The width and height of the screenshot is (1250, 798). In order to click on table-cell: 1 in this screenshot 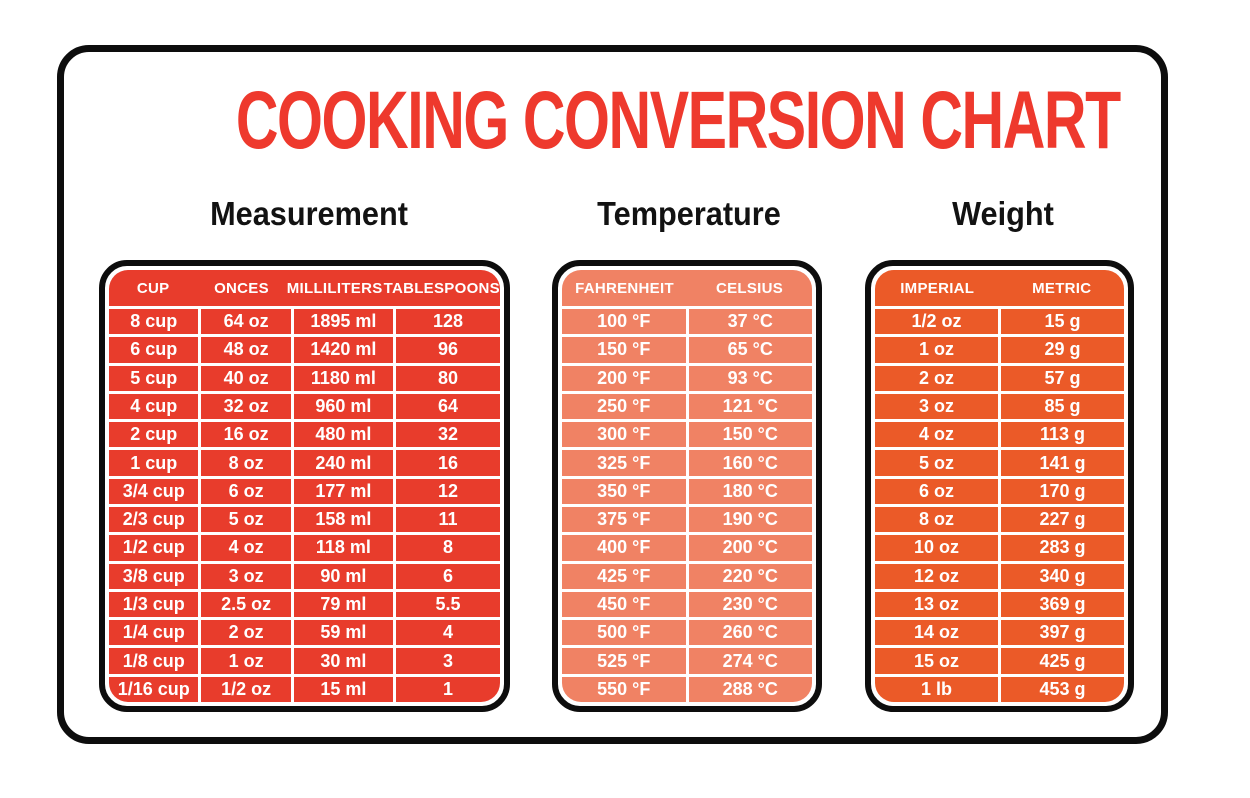, I will do `click(447, 689)`.